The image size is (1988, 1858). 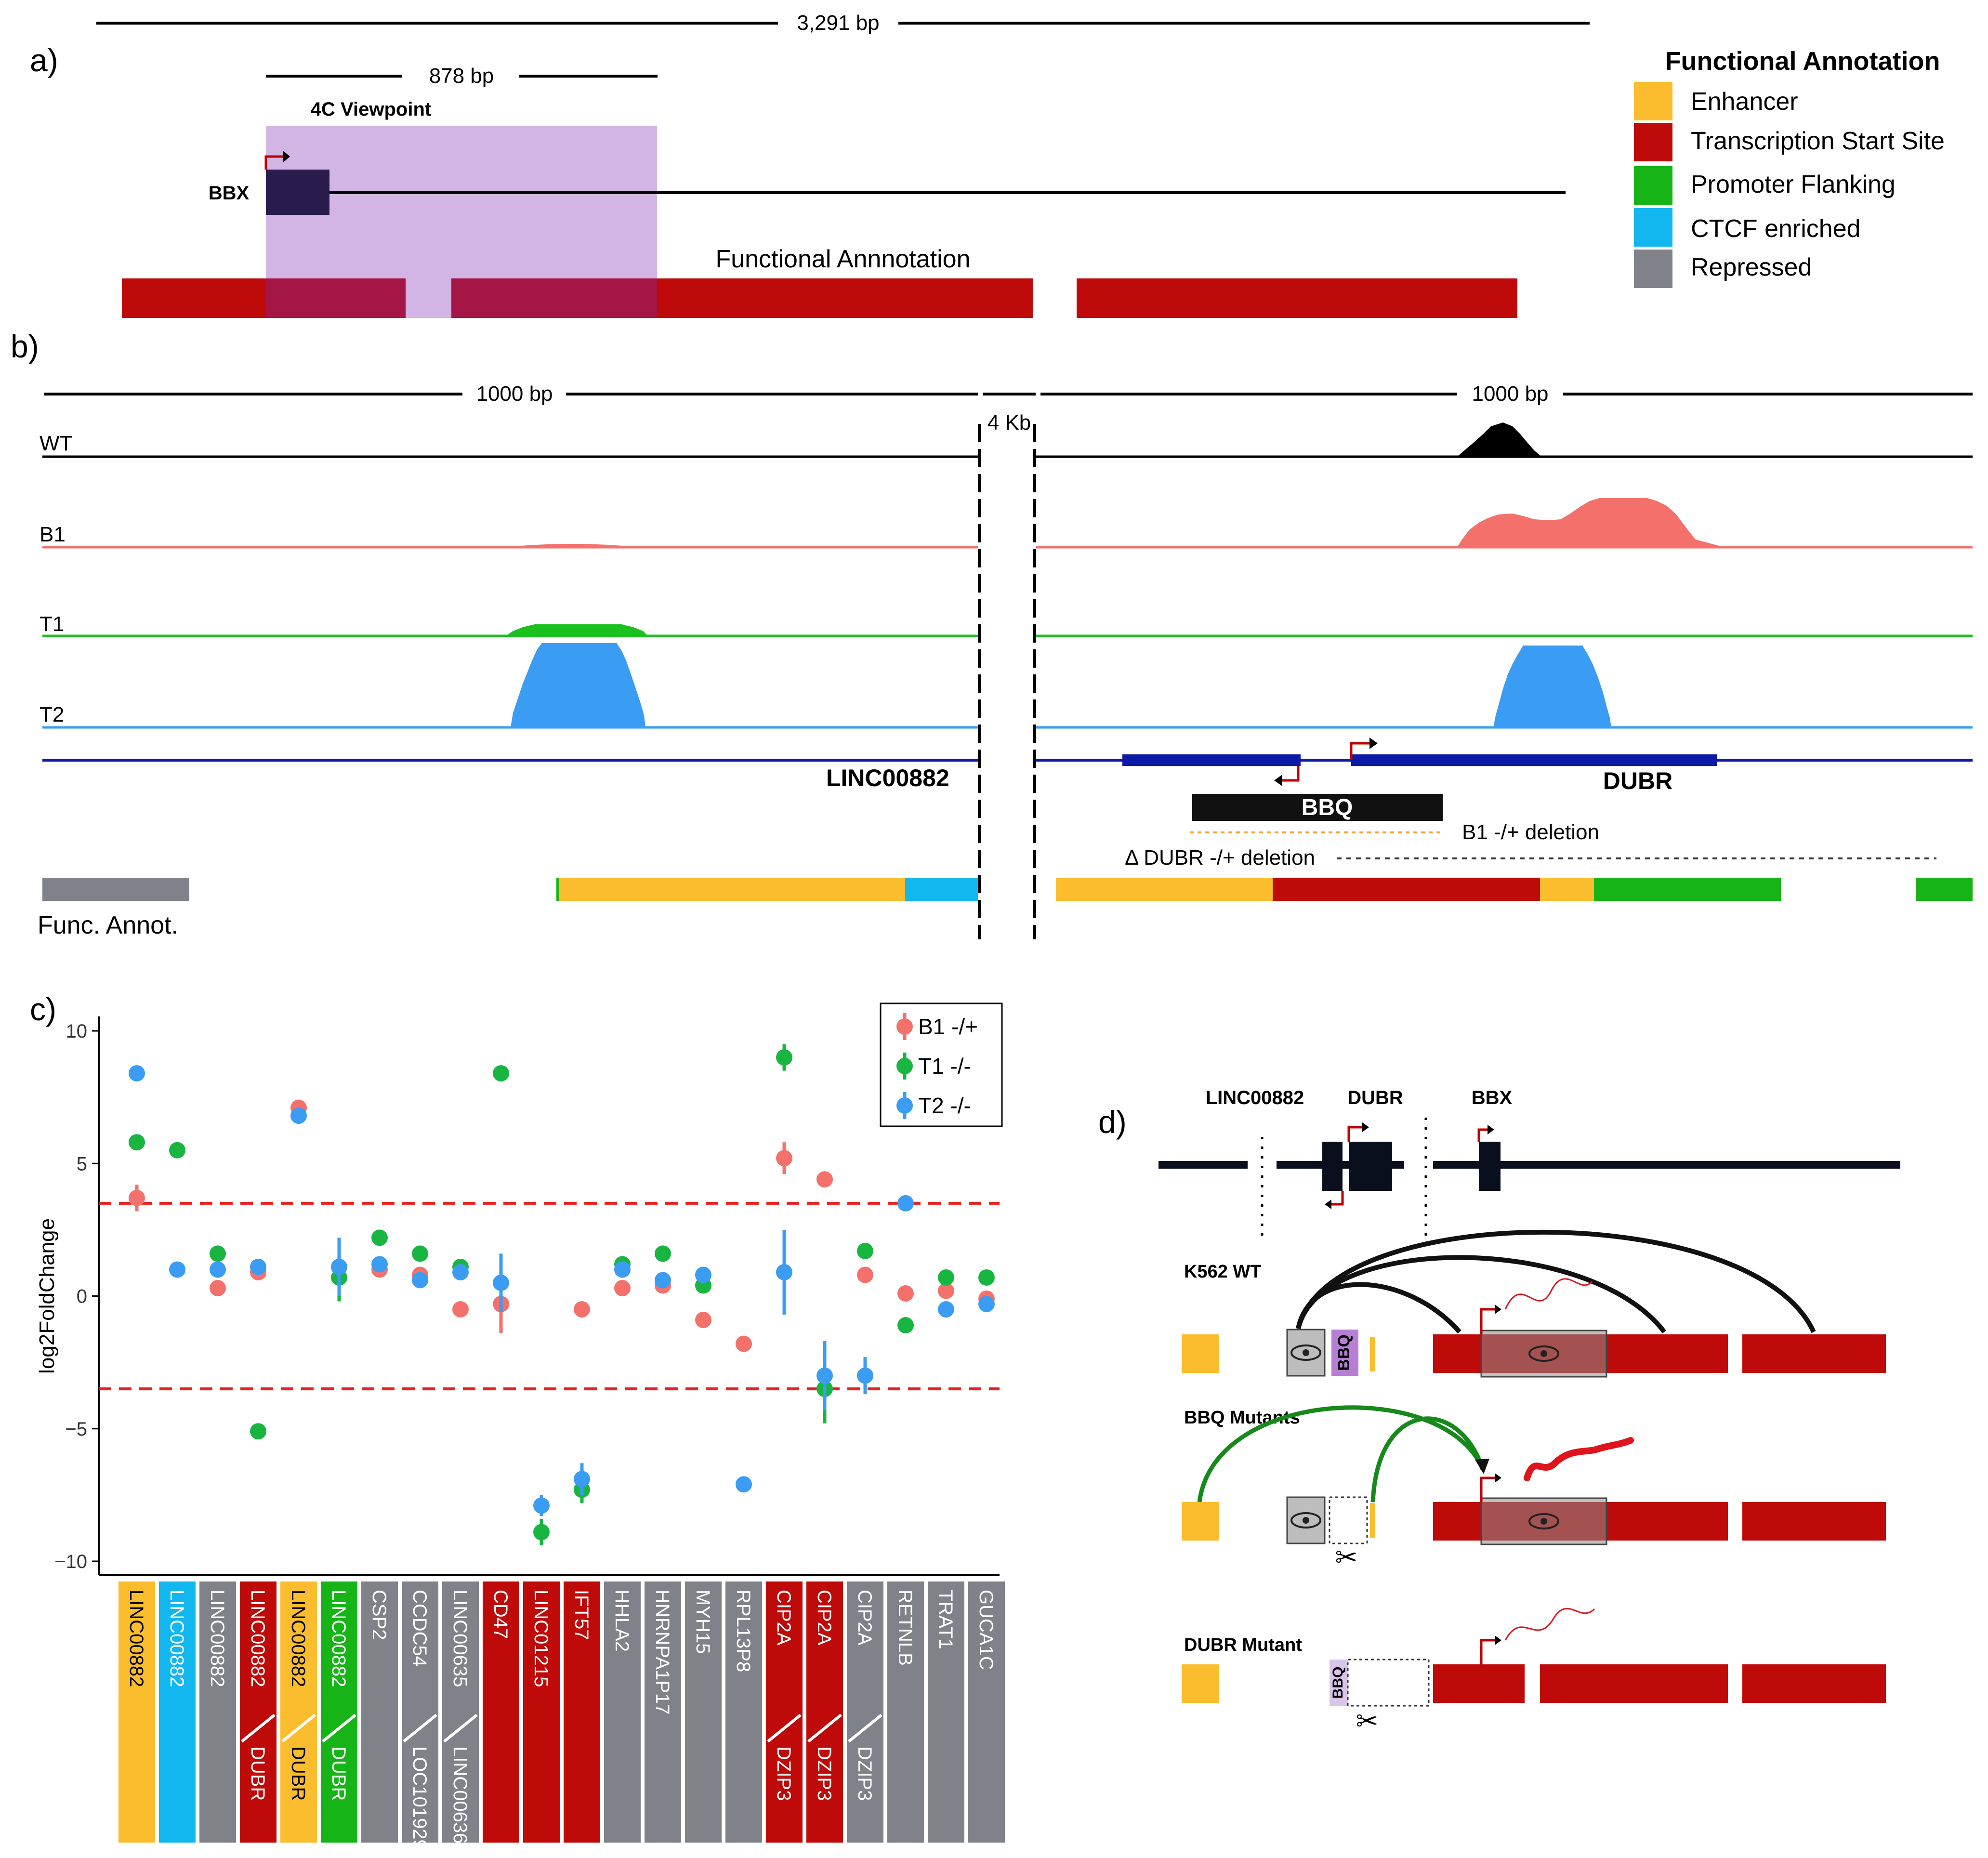 What do you see at coordinates (1653, 101) in the screenshot?
I see `legend-swatch-enhancer` at bounding box center [1653, 101].